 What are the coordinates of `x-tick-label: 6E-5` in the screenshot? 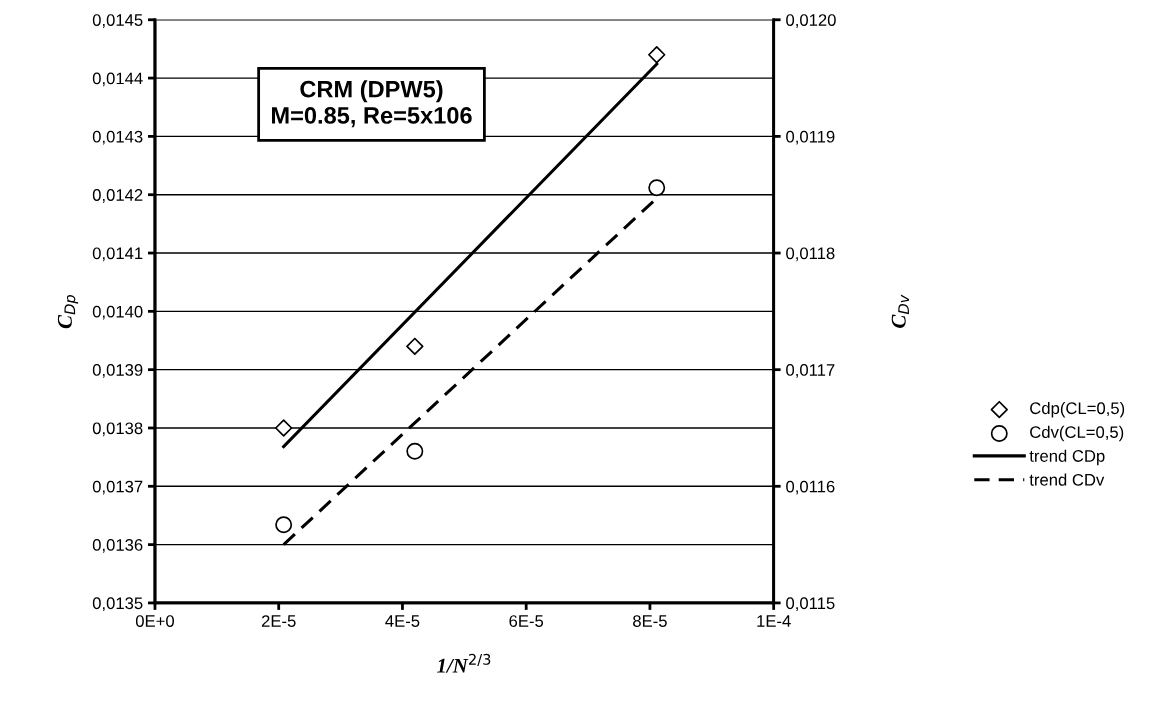 It's located at (526, 621).